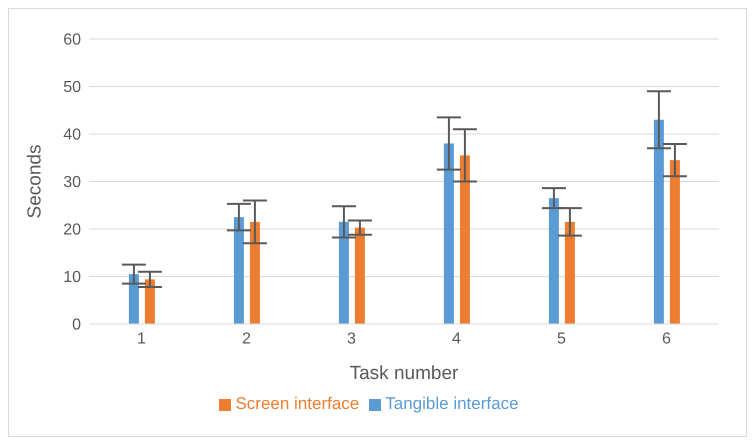  Describe the element at coordinates (72, 87) in the screenshot. I see `y-tick-label: 50` at that location.